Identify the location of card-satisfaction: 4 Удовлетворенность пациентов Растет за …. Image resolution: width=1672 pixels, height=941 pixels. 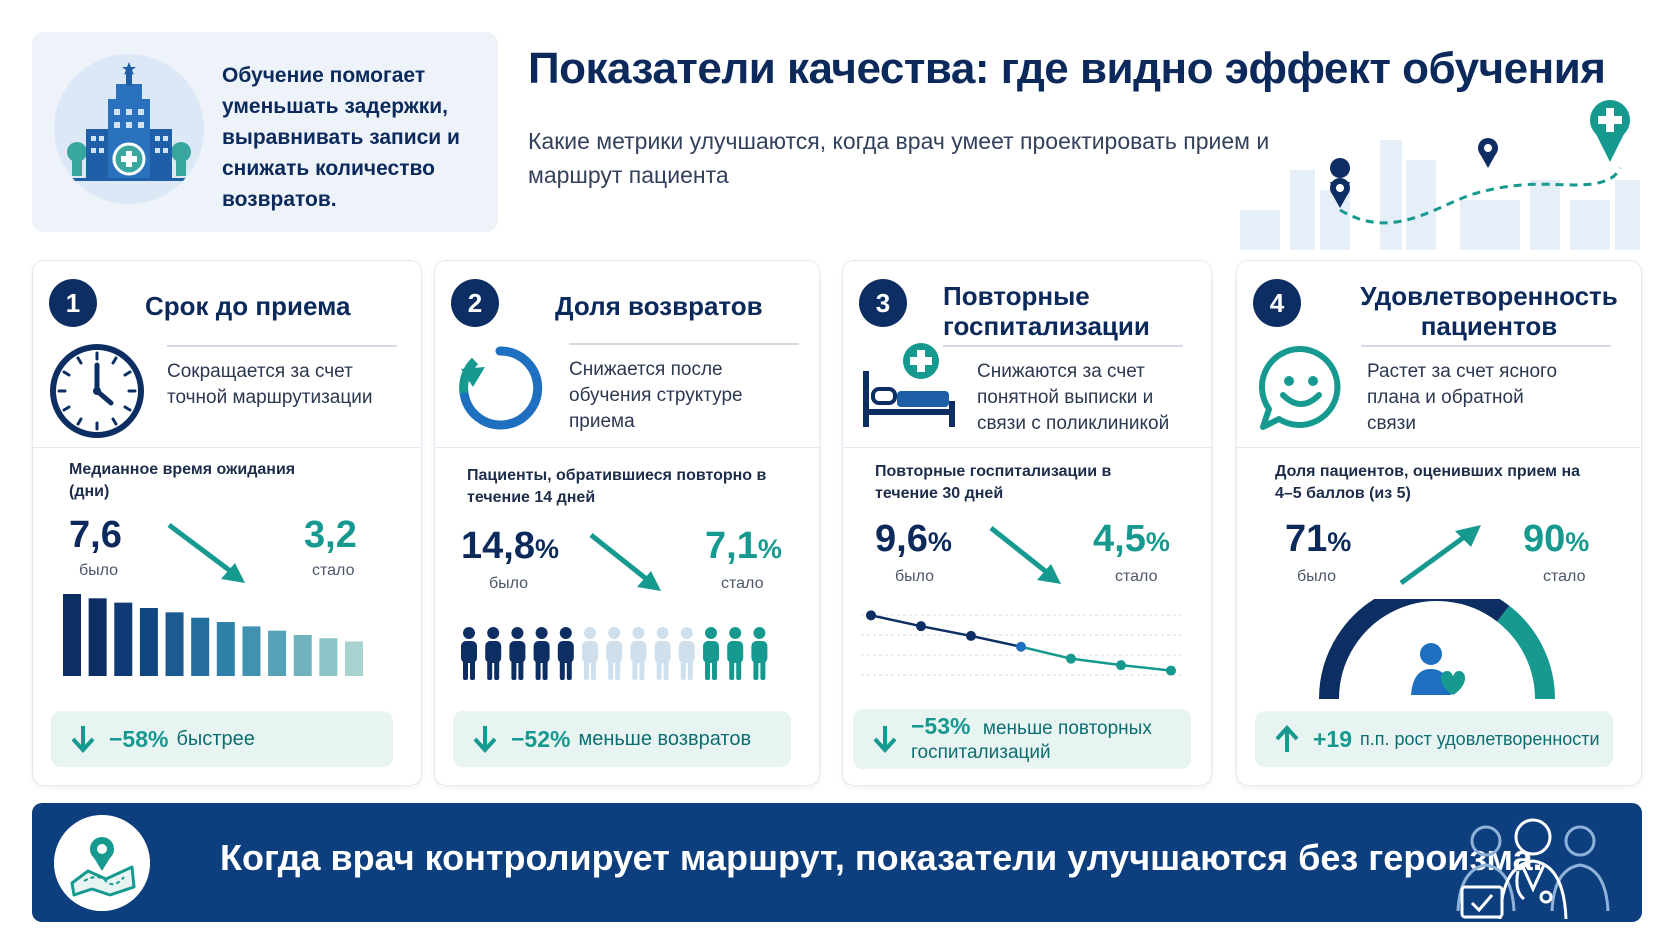
(1439, 523).